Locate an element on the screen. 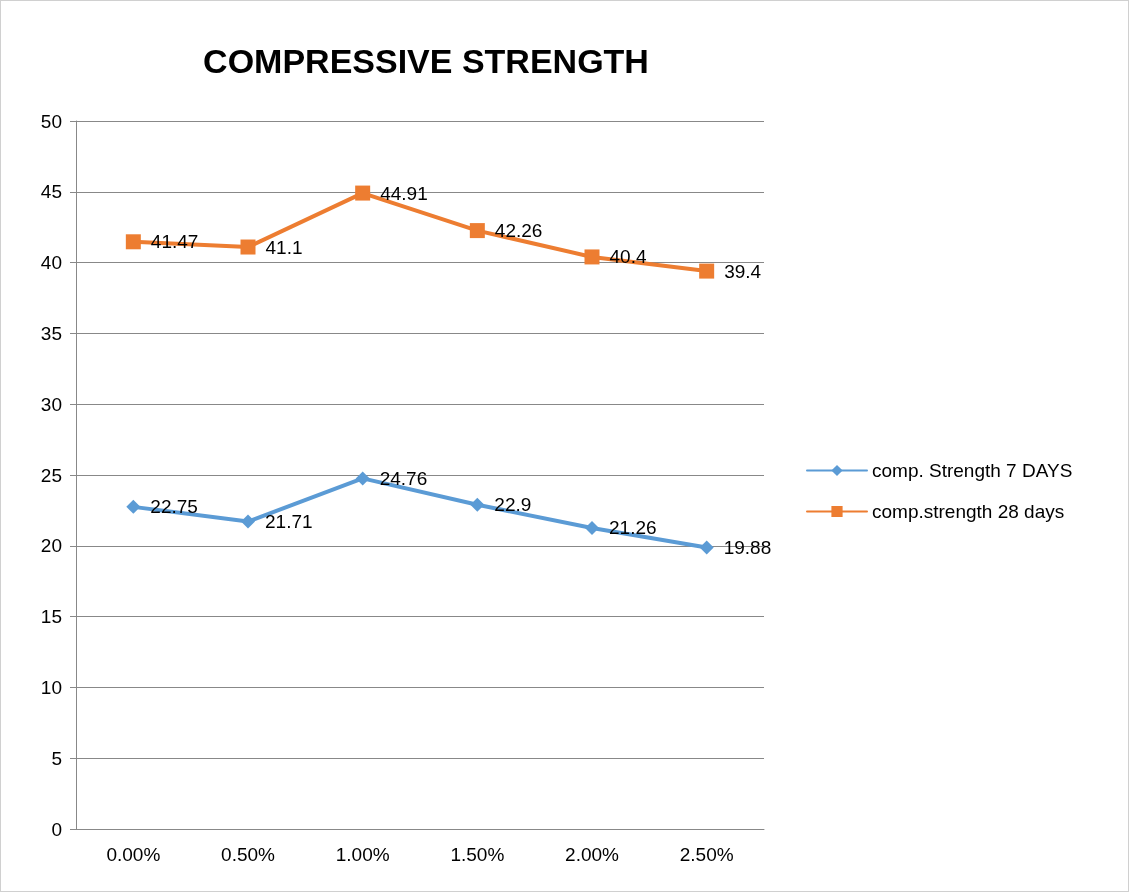 The height and width of the screenshot is (892, 1129). x-tick-label: 0.00% is located at coordinates (133, 854).